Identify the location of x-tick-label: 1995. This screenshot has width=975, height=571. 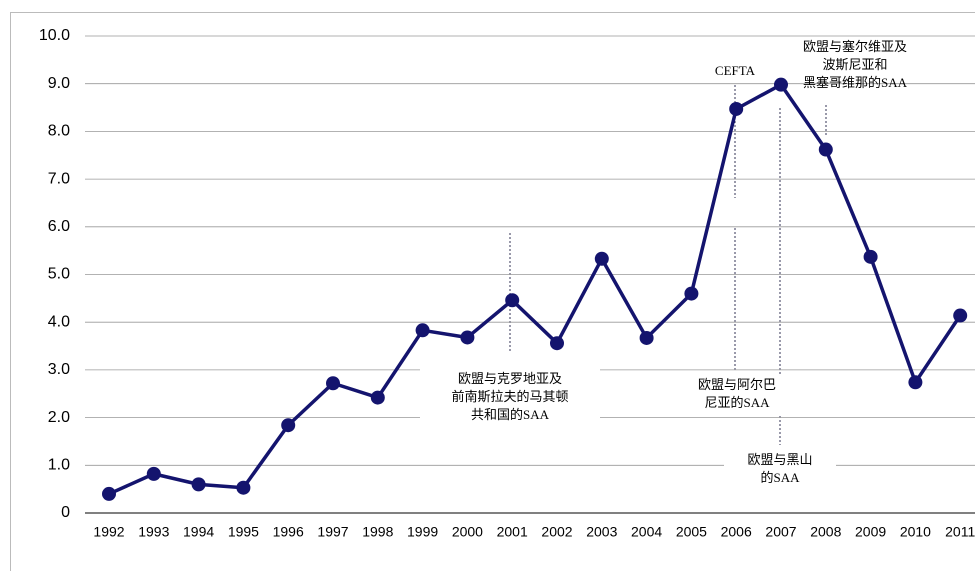
(243, 532).